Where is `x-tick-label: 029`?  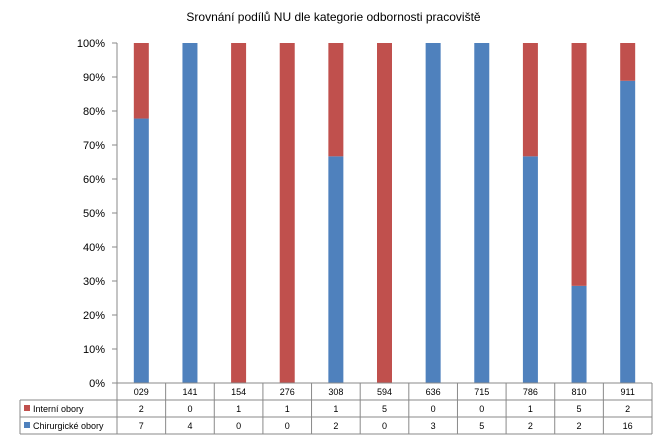 x-tick-label: 029 is located at coordinates (141, 392).